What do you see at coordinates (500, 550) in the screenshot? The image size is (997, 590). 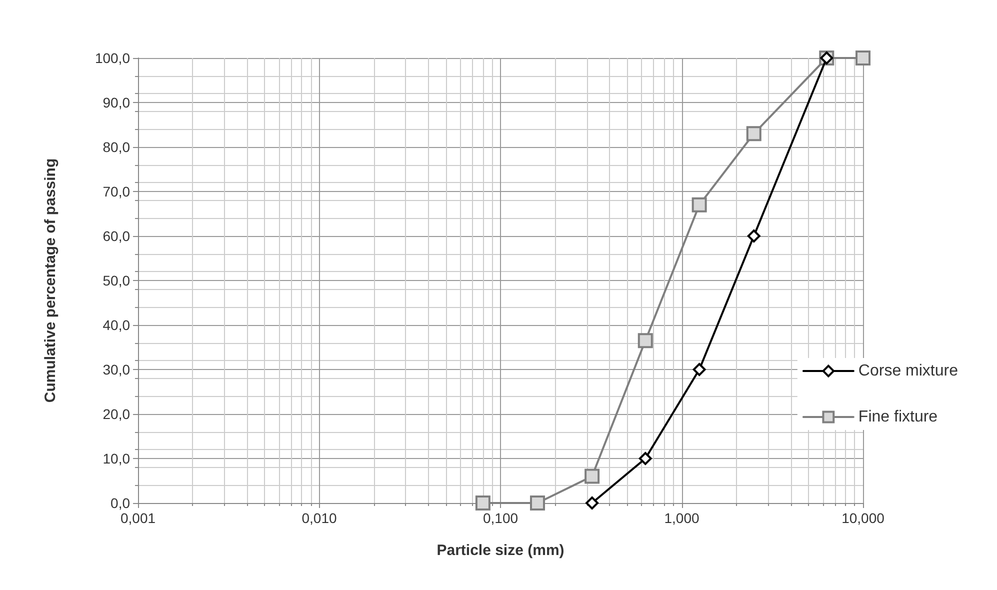 I see `x-axis-title: Particle size (mm)` at bounding box center [500, 550].